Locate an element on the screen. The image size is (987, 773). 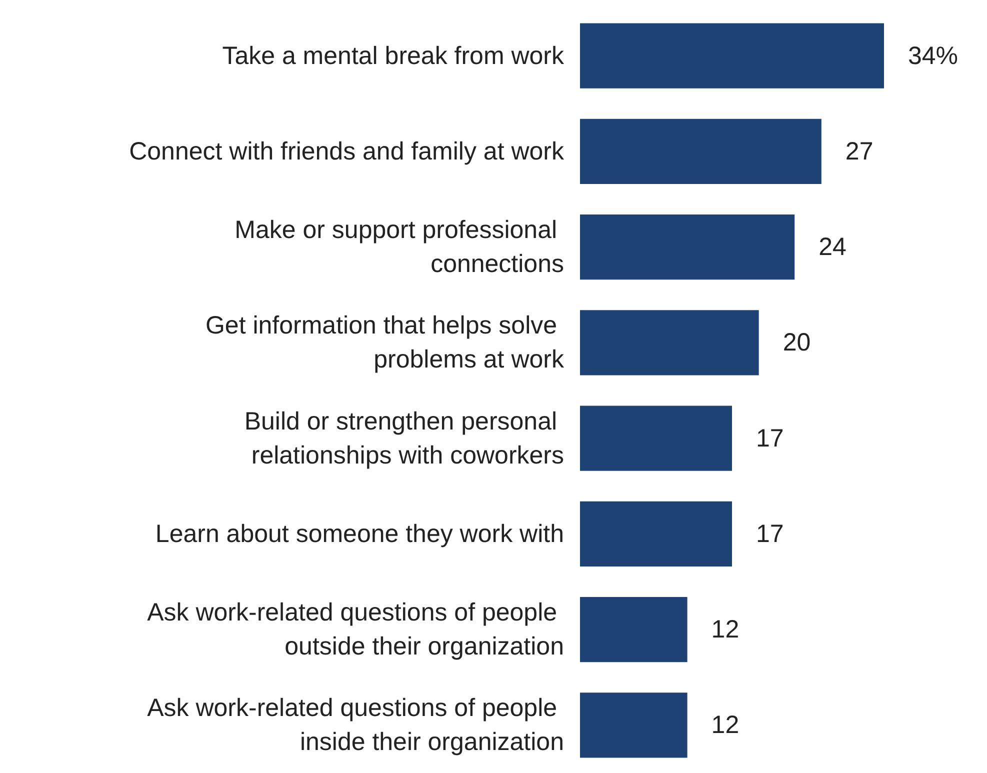
y-tick-label: Make or support professional connections is located at coordinates (399, 247).